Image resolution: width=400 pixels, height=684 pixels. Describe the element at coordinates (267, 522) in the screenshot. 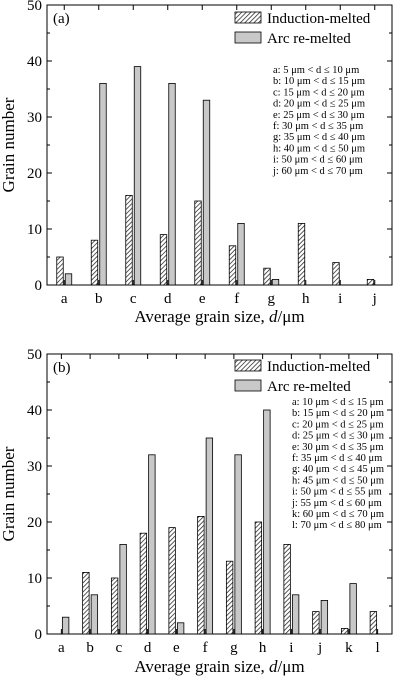

I see `arc-bar-h` at that location.